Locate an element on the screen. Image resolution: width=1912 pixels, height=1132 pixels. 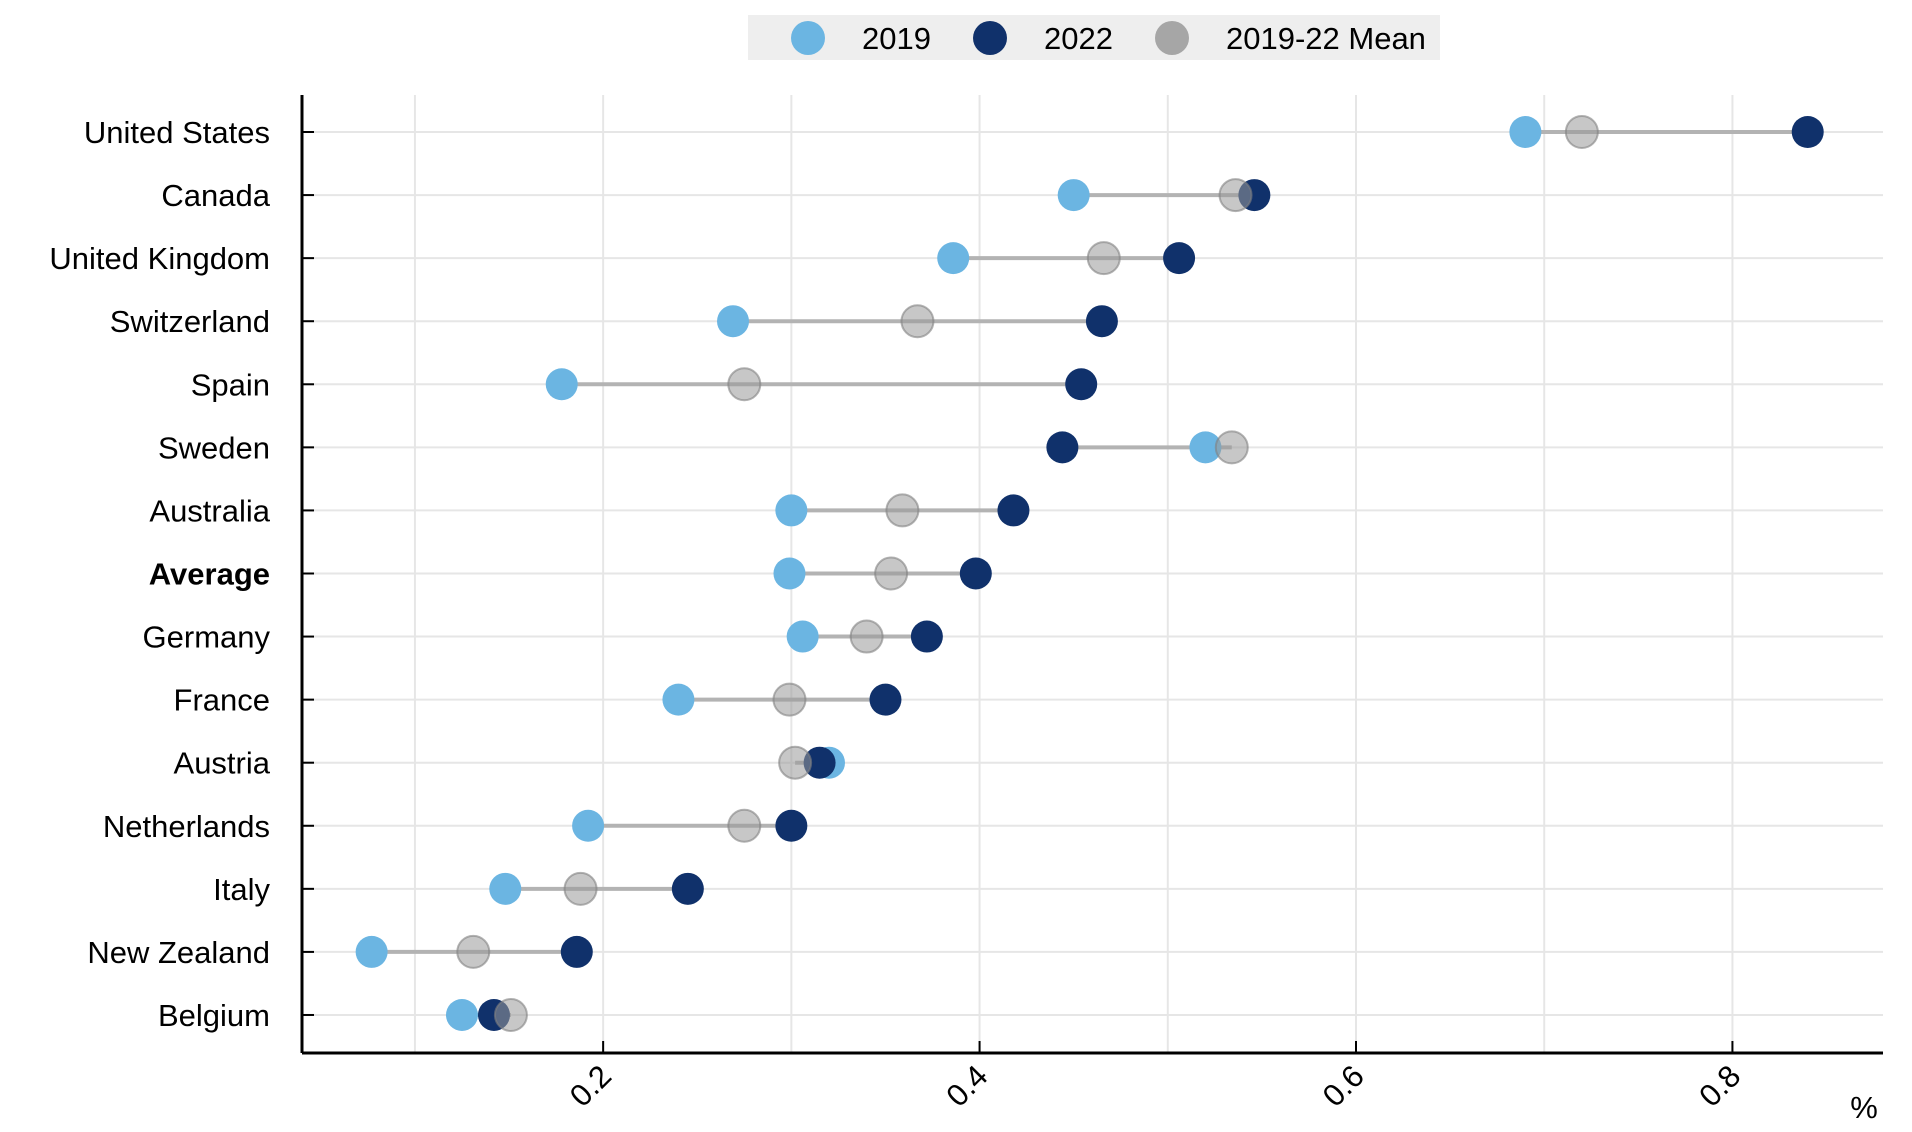
row-austria is located at coordinates (811, 762).